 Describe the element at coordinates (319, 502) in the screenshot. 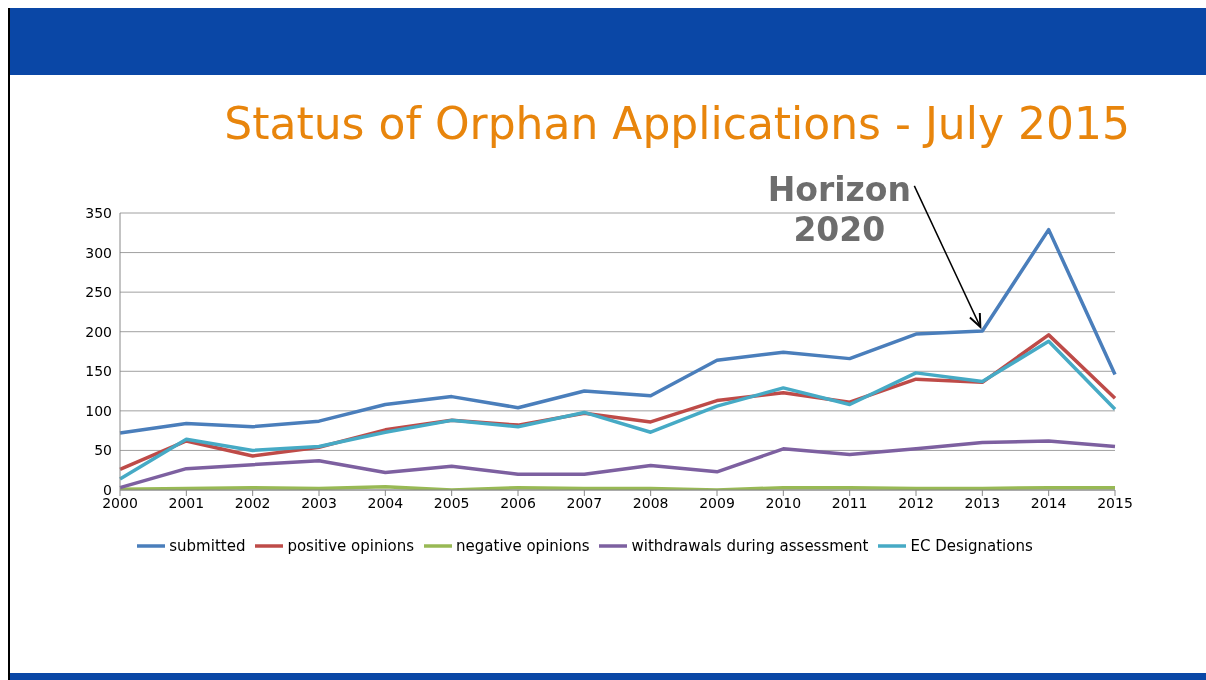

I see `x-tick-label: 2003` at that location.